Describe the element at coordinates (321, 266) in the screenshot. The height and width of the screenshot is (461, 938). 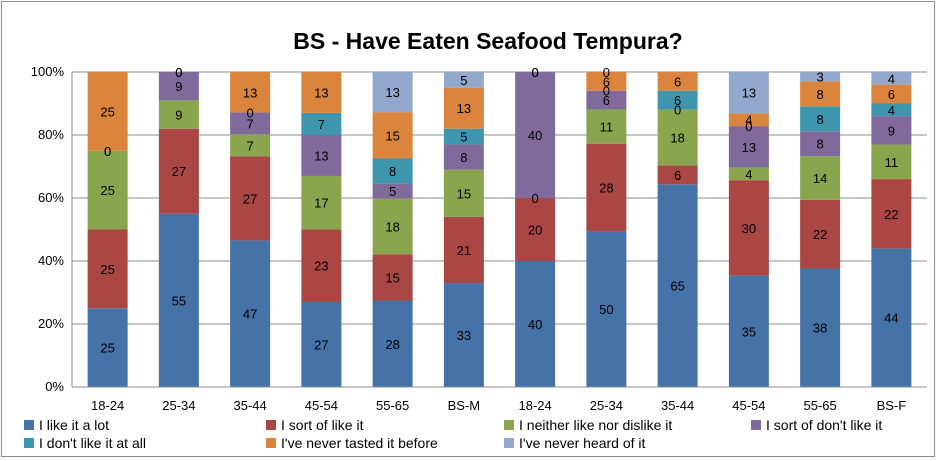
I see `data-label: 23` at that location.